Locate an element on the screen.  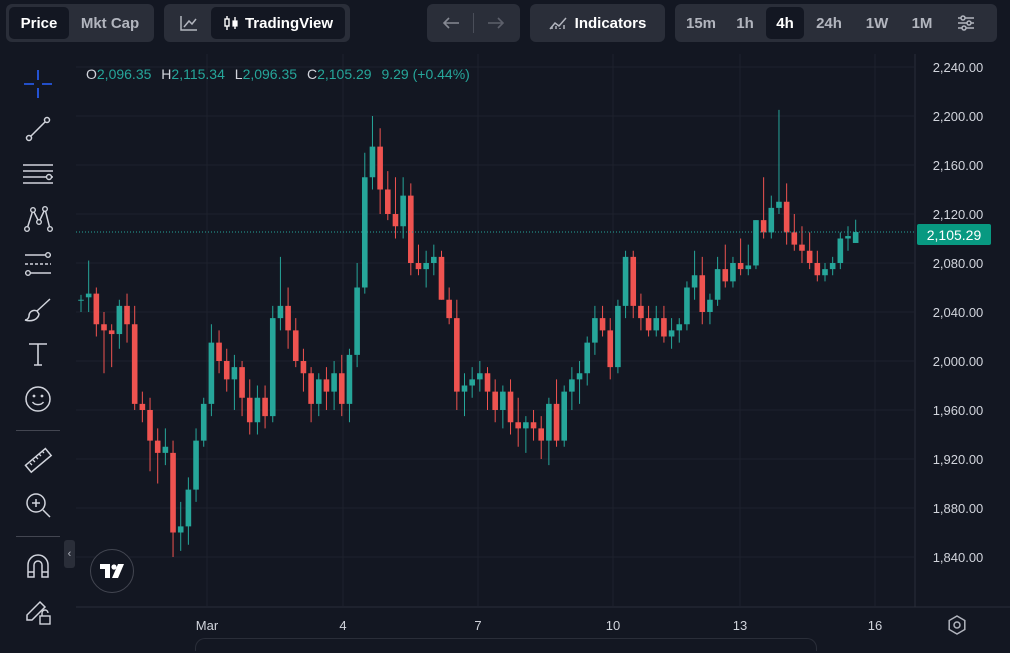
indicators-button: Indicators is located at coordinates (597, 23).